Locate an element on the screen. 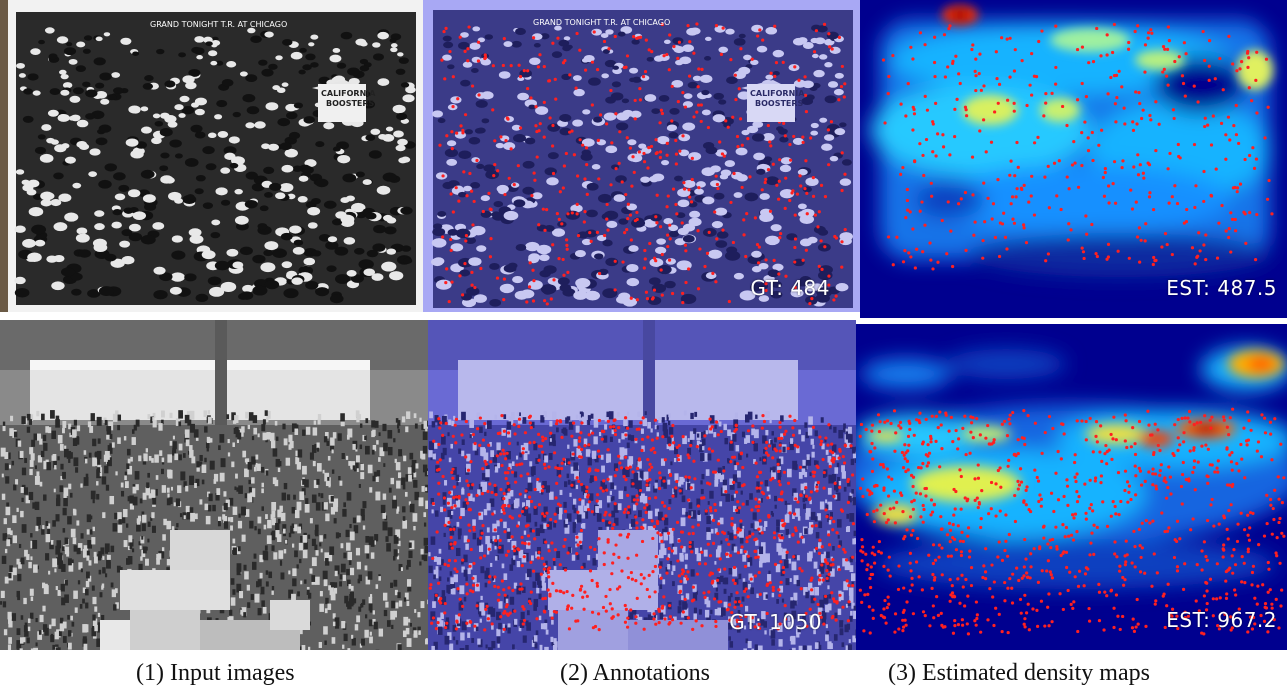  est-count-label: EST: 487.5 is located at coordinates (1221, 288).